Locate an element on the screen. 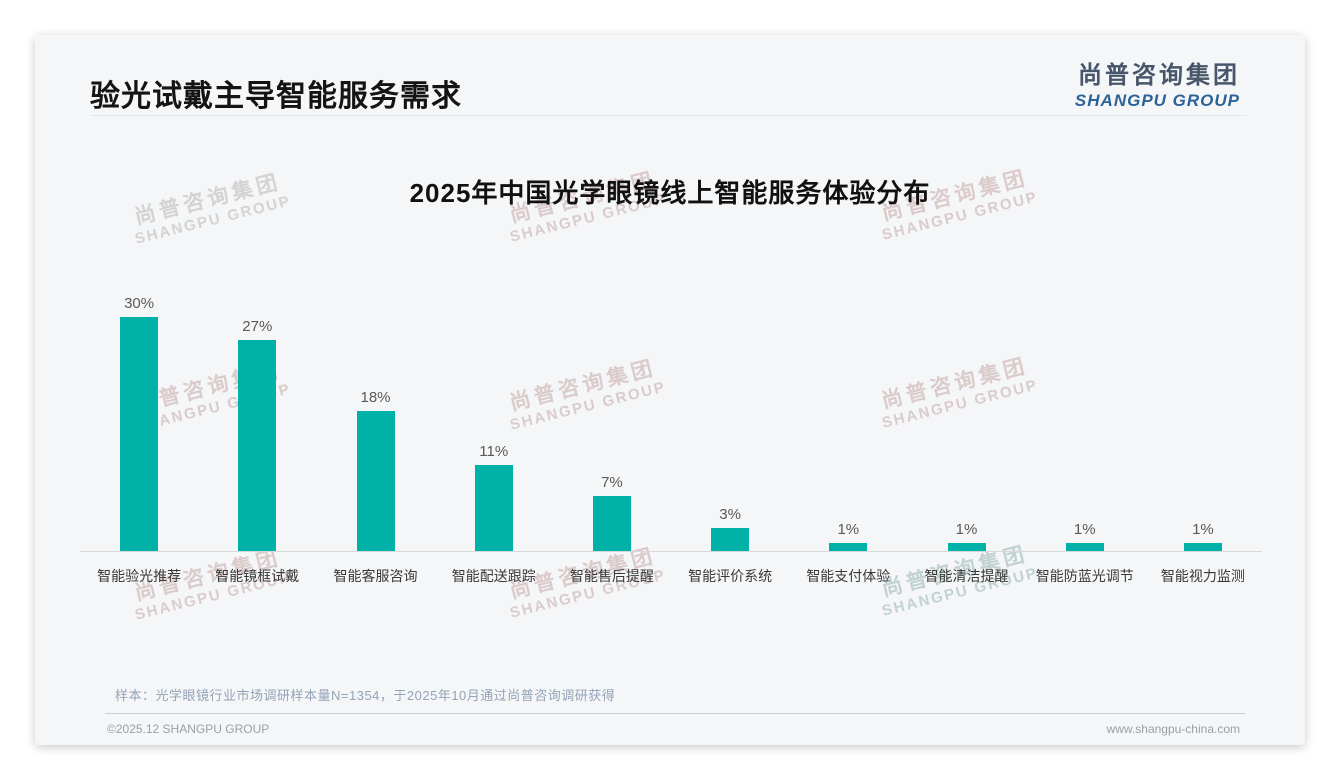 Image resolution: width=1340 pixels, height=780 pixels. bar-value-label: 30% is located at coordinates (139, 303).